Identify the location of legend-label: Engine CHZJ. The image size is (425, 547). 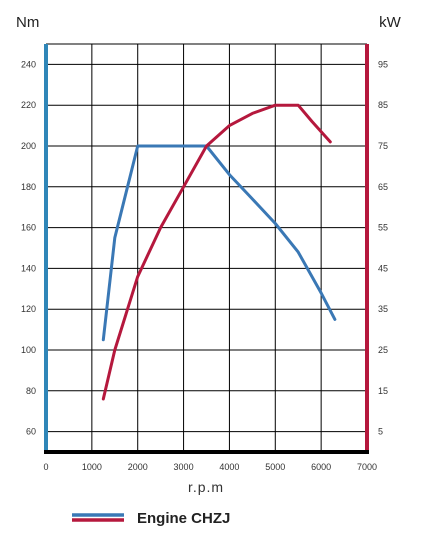
(183, 518).